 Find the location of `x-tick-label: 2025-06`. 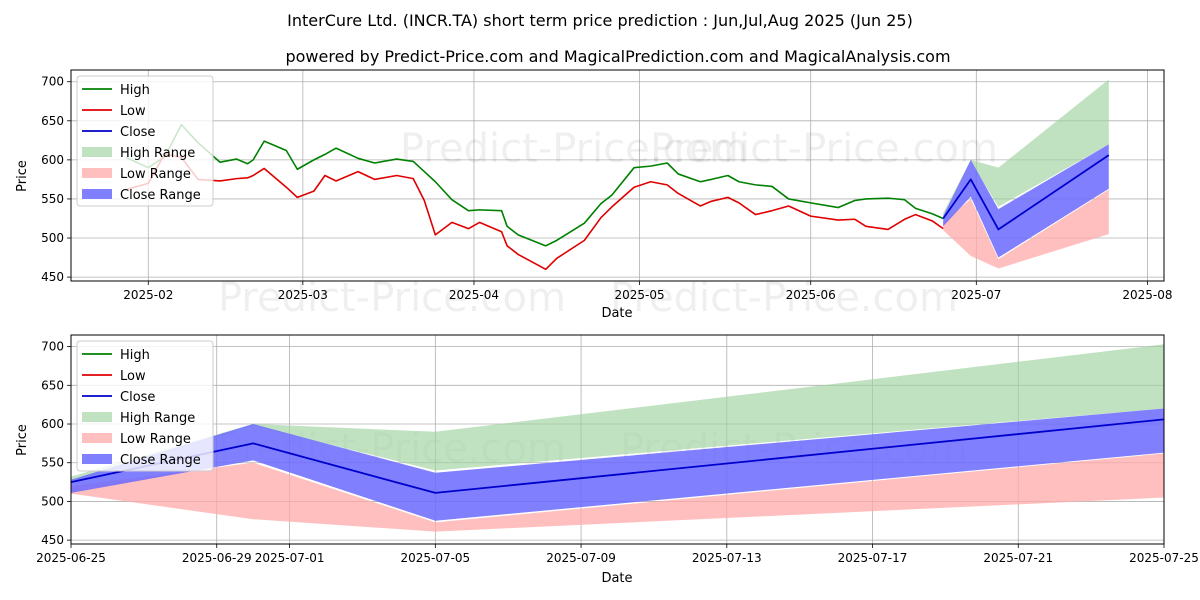

x-tick-label: 2025-06 is located at coordinates (811, 295).